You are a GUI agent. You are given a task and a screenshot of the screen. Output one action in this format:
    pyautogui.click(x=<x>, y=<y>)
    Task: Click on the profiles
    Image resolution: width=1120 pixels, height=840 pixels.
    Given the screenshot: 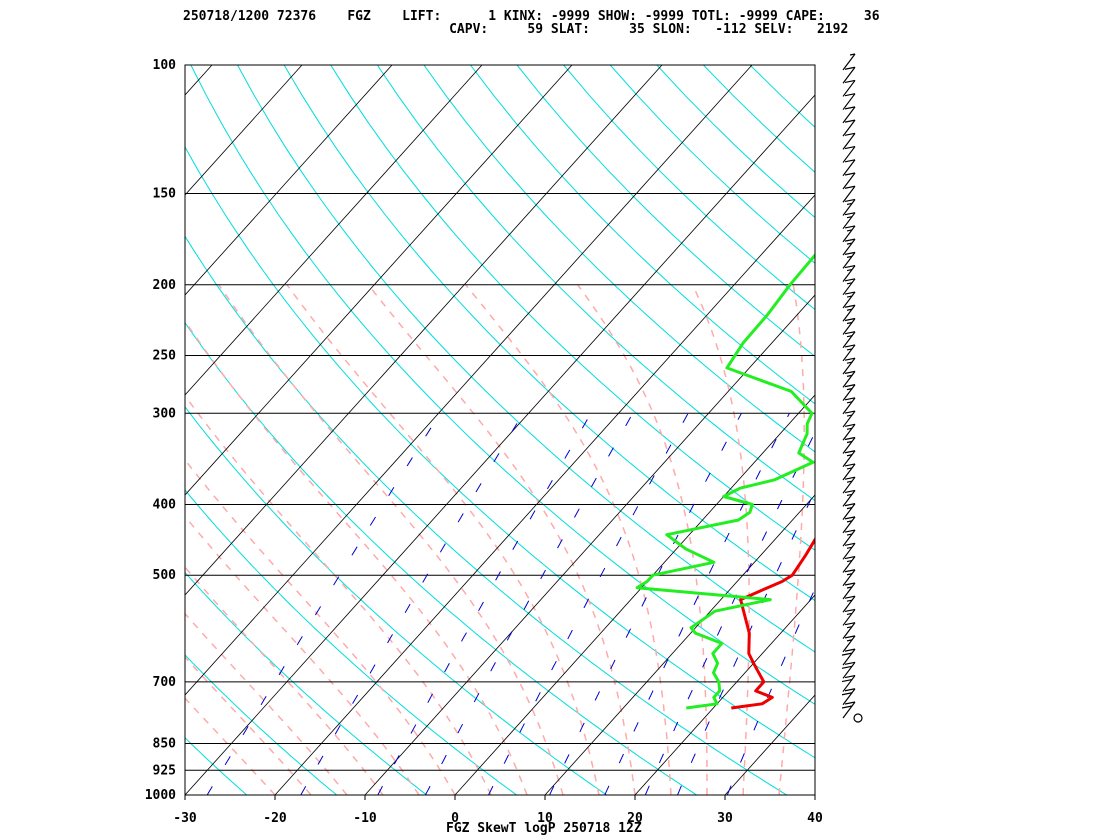 What is the action you would take?
    pyautogui.click(x=725, y=481)
    